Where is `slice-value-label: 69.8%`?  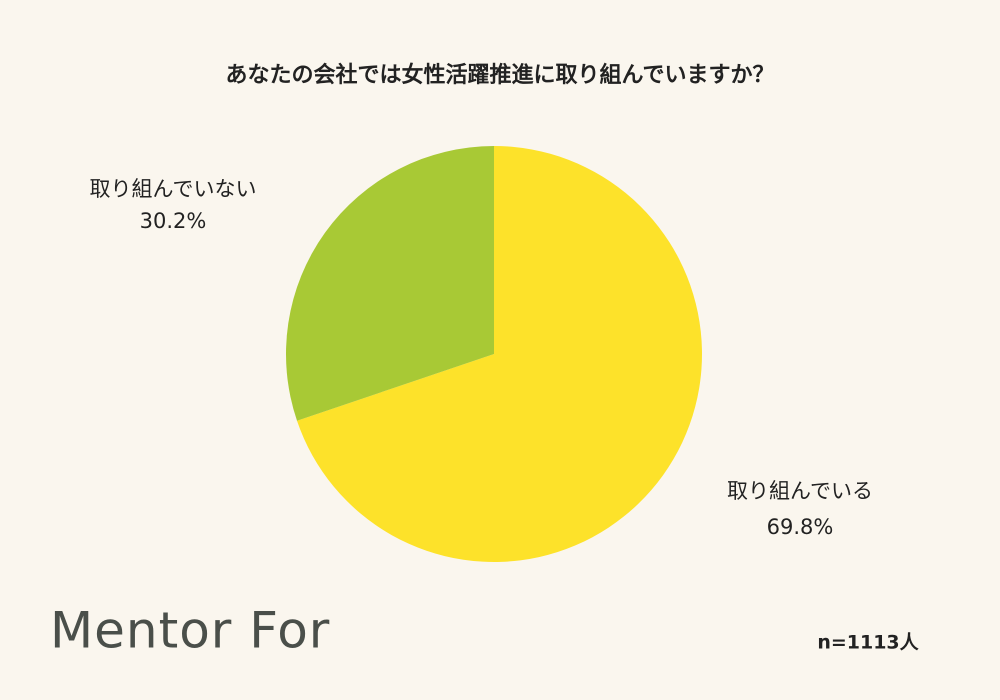
slice-value-label: 69.8% is located at coordinates (800, 527).